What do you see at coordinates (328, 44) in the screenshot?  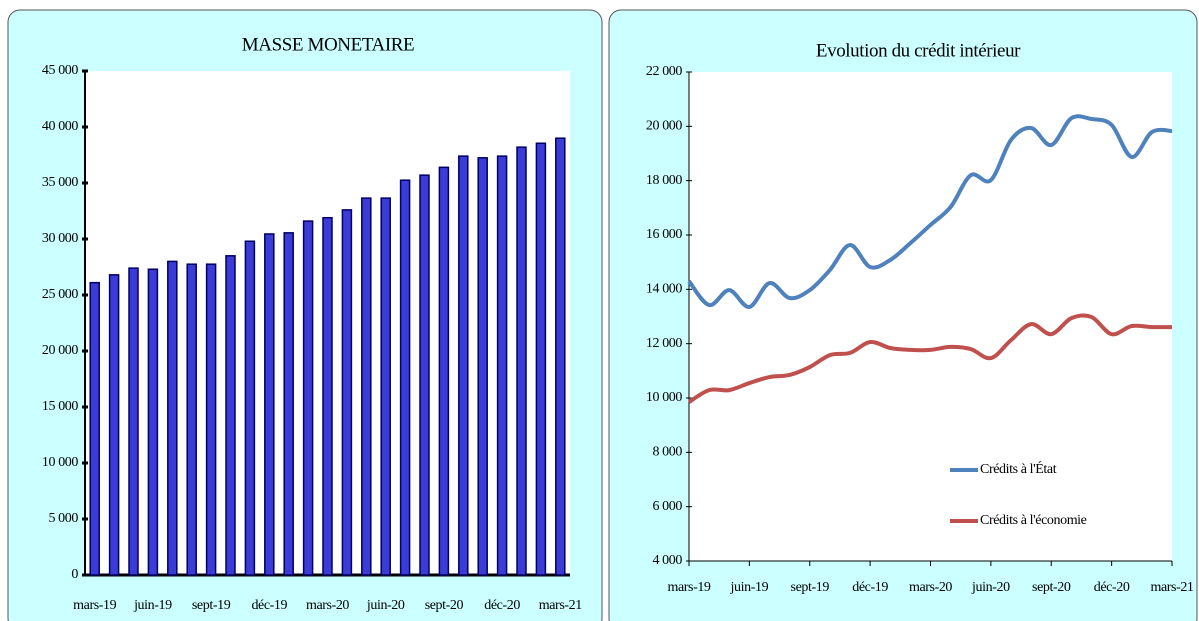 I see `chart-title: MASSE MONETAIRE` at bounding box center [328, 44].